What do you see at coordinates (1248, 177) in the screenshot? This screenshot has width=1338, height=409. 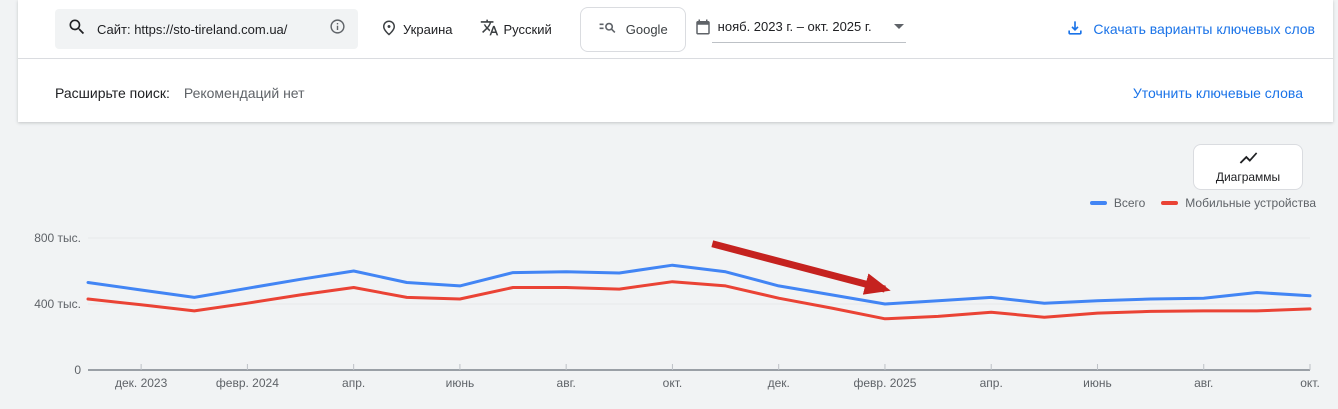 I see `charts-button-label: Диаграммы` at bounding box center [1248, 177].